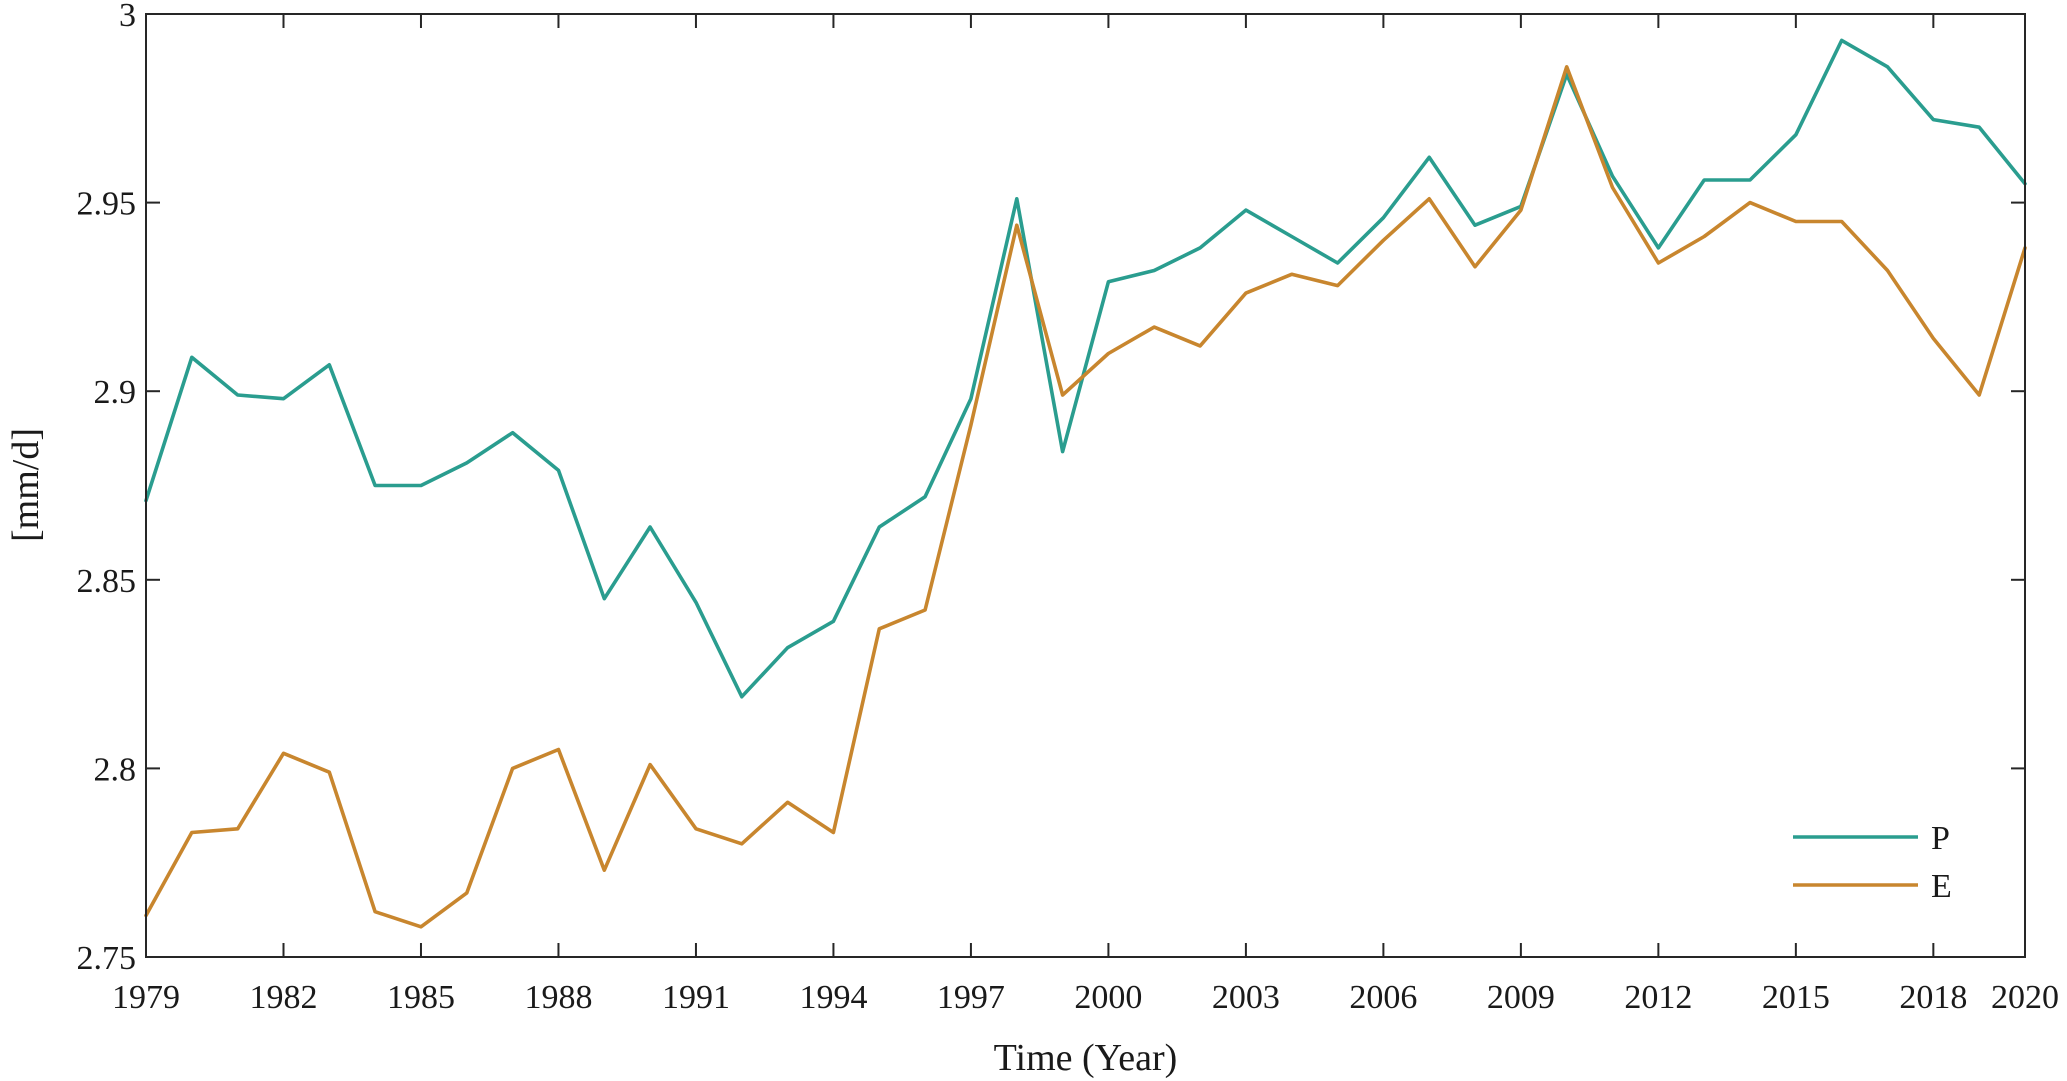 The image size is (2067, 1081). What do you see at coordinates (107, 581) in the screenshot?
I see `y-tick-label: 2.85` at bounding box center [107, 581].